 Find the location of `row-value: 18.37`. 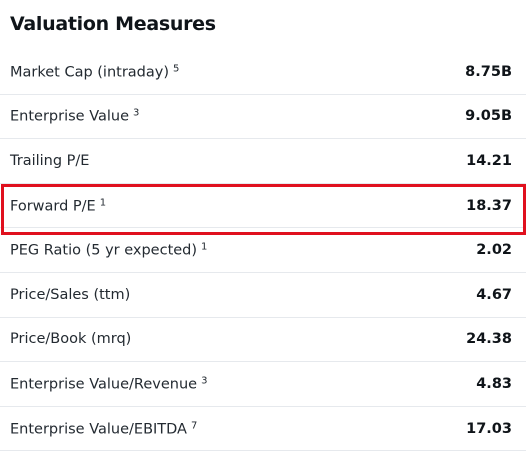

row-value: 18.37 is located at coordinates (489, 205).